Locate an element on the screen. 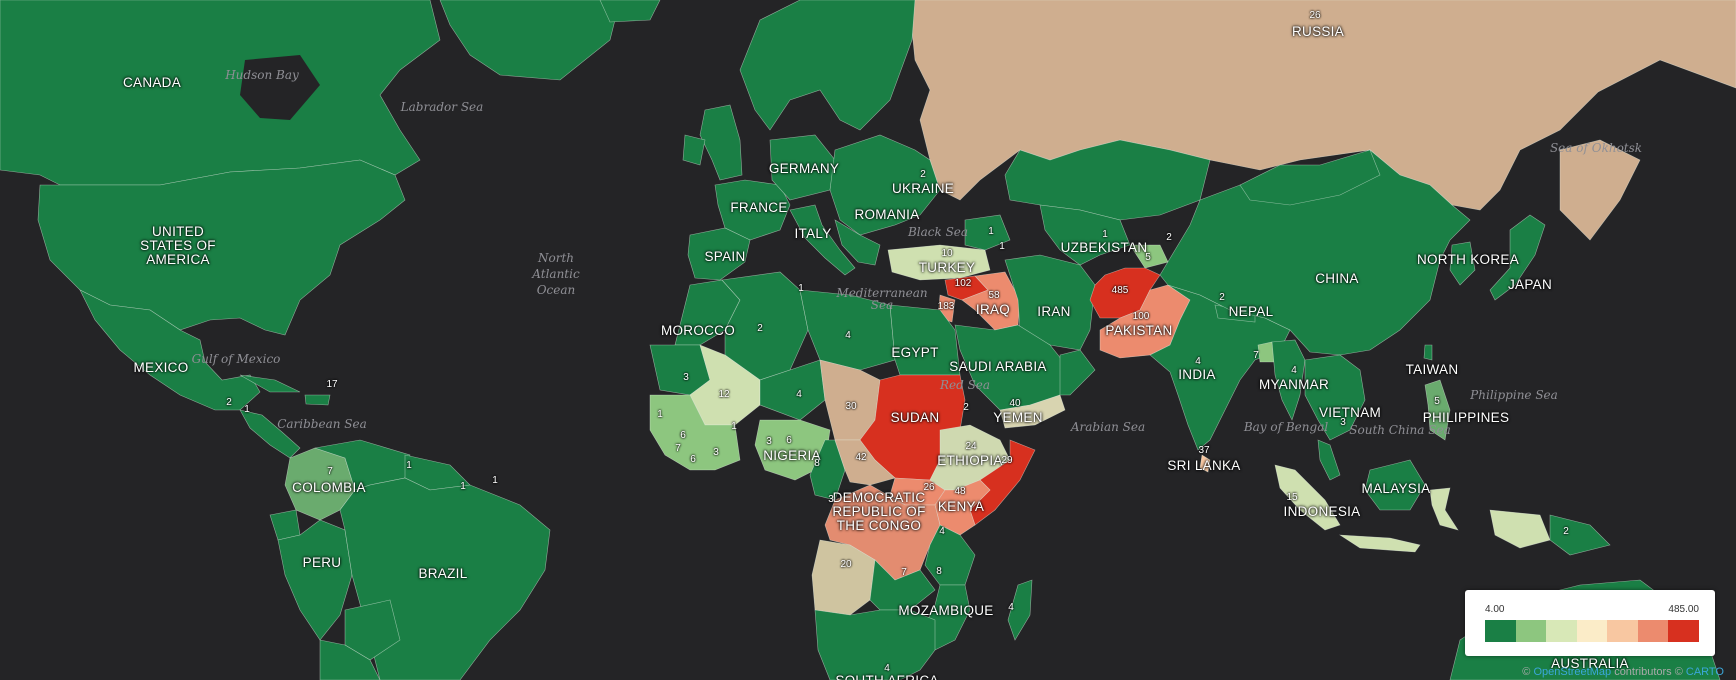  country-label: VIETNAM is located at coordinates (1350, 412).